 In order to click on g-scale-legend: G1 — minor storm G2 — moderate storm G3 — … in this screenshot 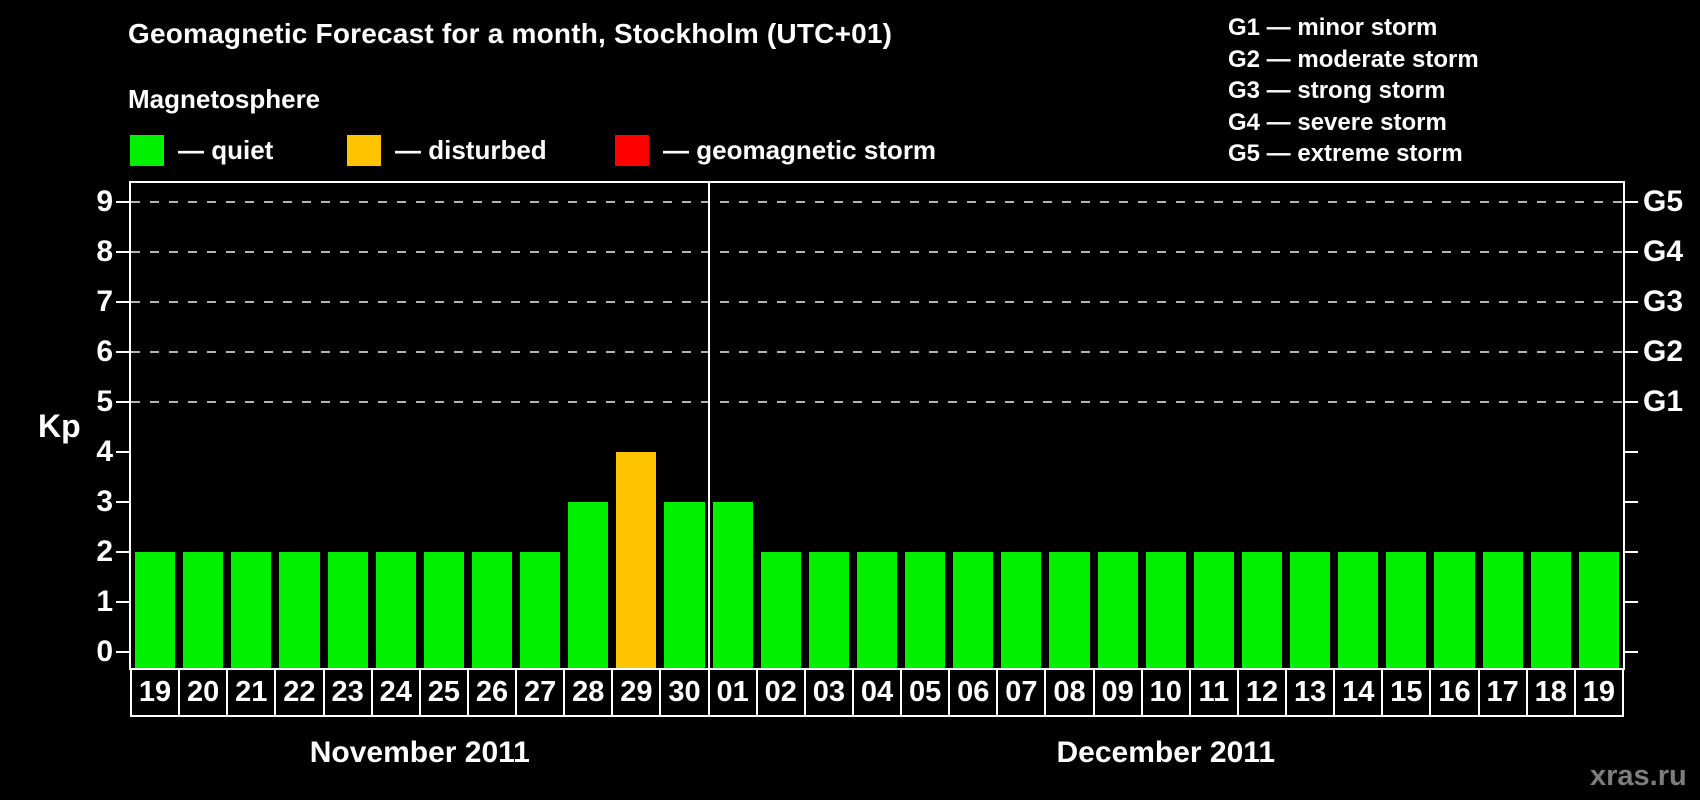, I will do `click(1353, 91)`.